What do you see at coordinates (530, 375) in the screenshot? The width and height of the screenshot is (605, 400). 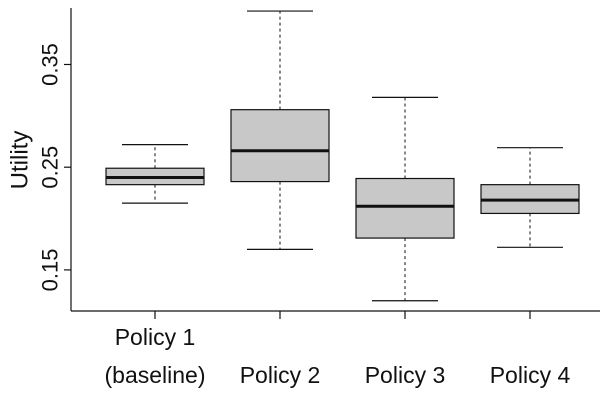 I see `x-tick-label: Policy 4` at bounding box center [530, 375].